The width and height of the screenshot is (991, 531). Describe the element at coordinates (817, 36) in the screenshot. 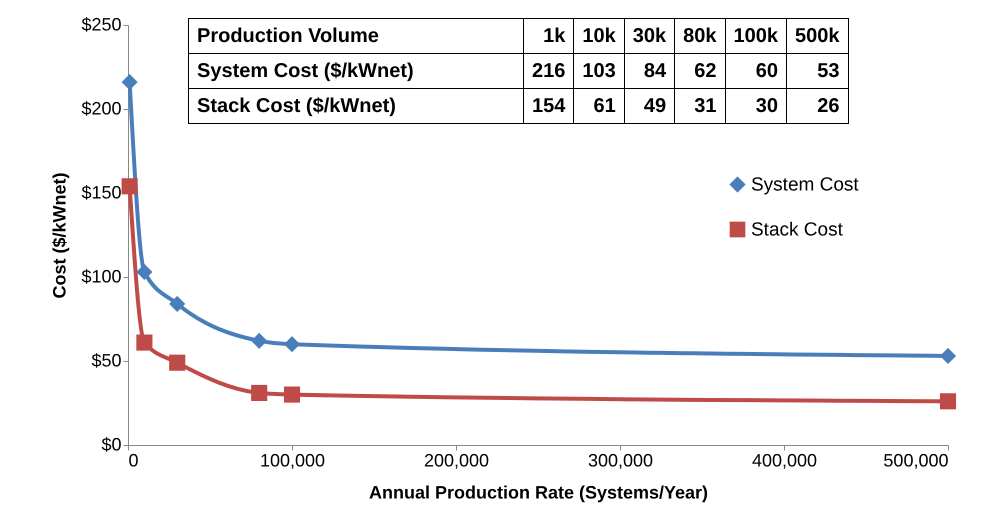

I see `annotation: 500k` at that location.